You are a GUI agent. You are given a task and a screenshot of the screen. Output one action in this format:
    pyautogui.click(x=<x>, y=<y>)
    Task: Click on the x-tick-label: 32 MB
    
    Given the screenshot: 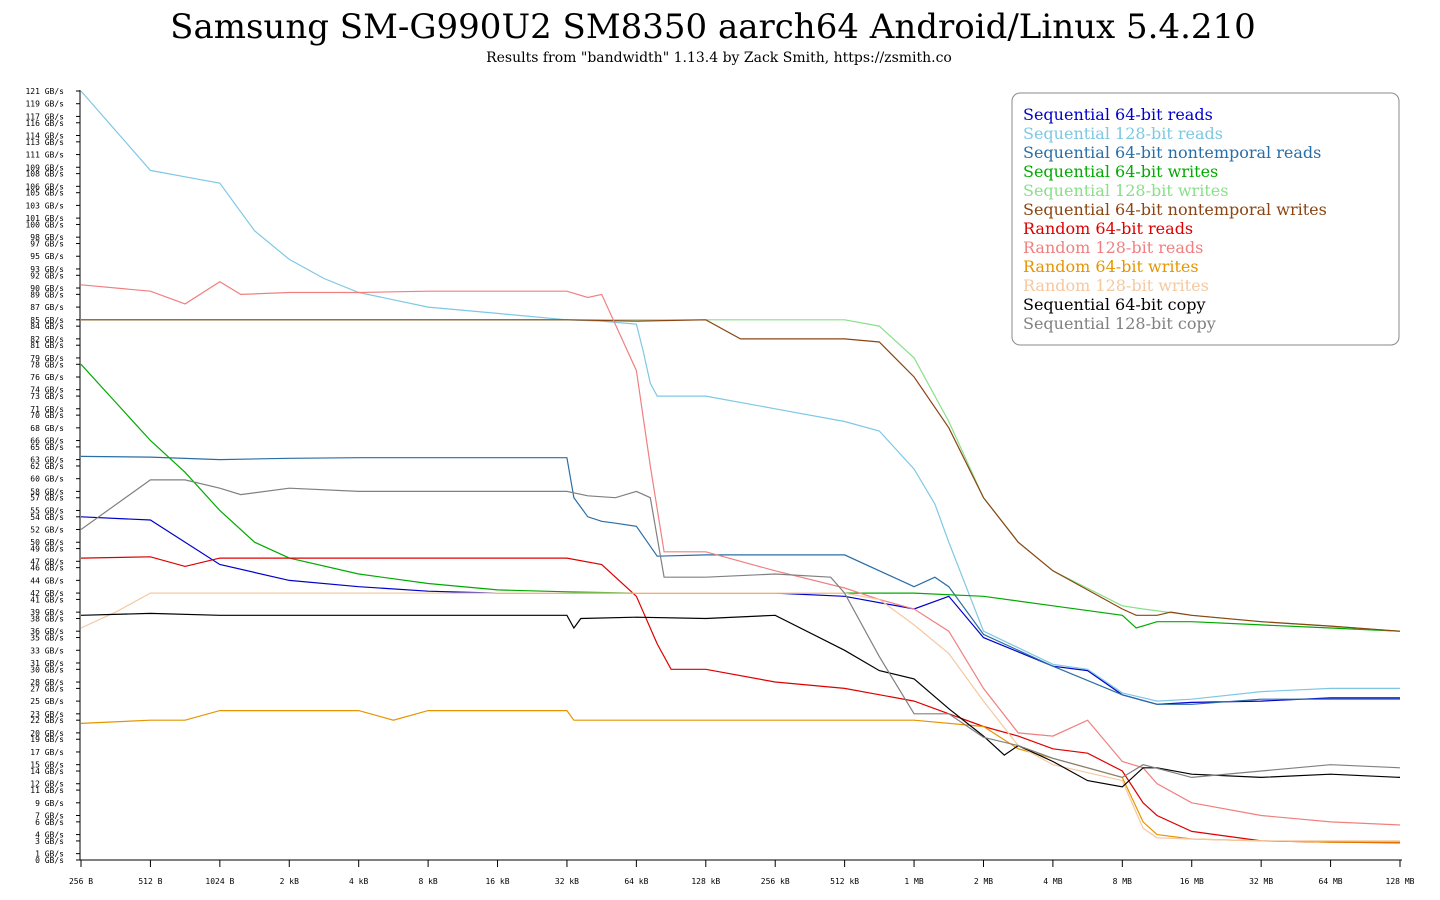 What is the action you would take?
    pyautogui.click(x=1261, y=881)
    